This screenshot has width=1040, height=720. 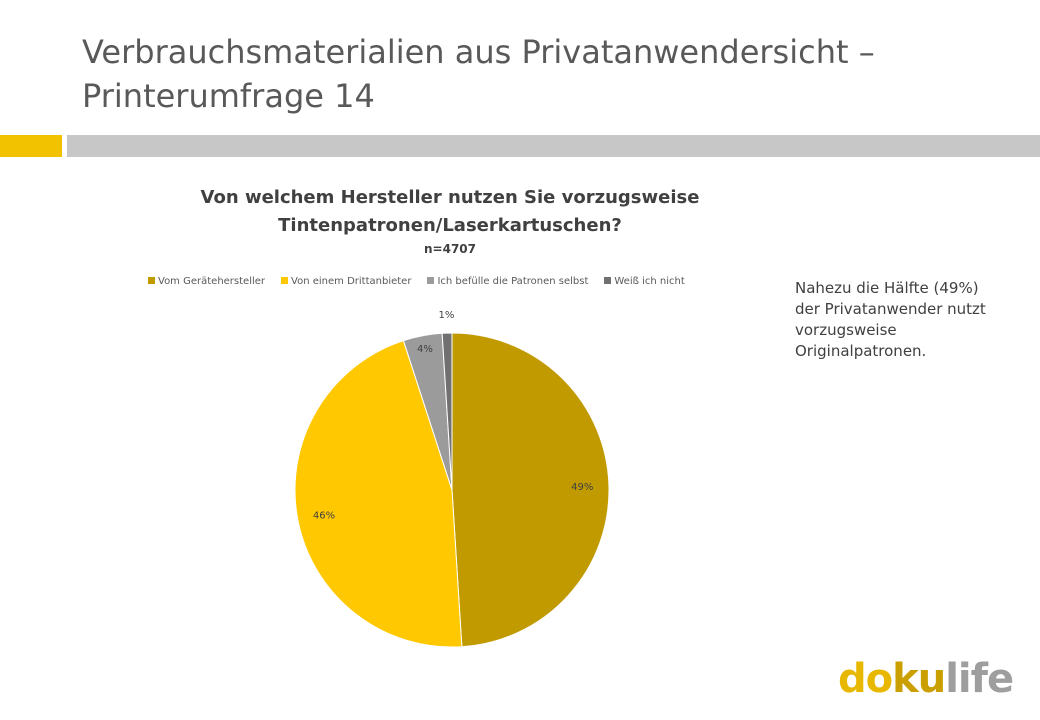 What do you see at coordinates (513, 281) in the screenshot?
I see `legend-label: Ich befülle die Patronen selbst` at bounding box center [513, 281].